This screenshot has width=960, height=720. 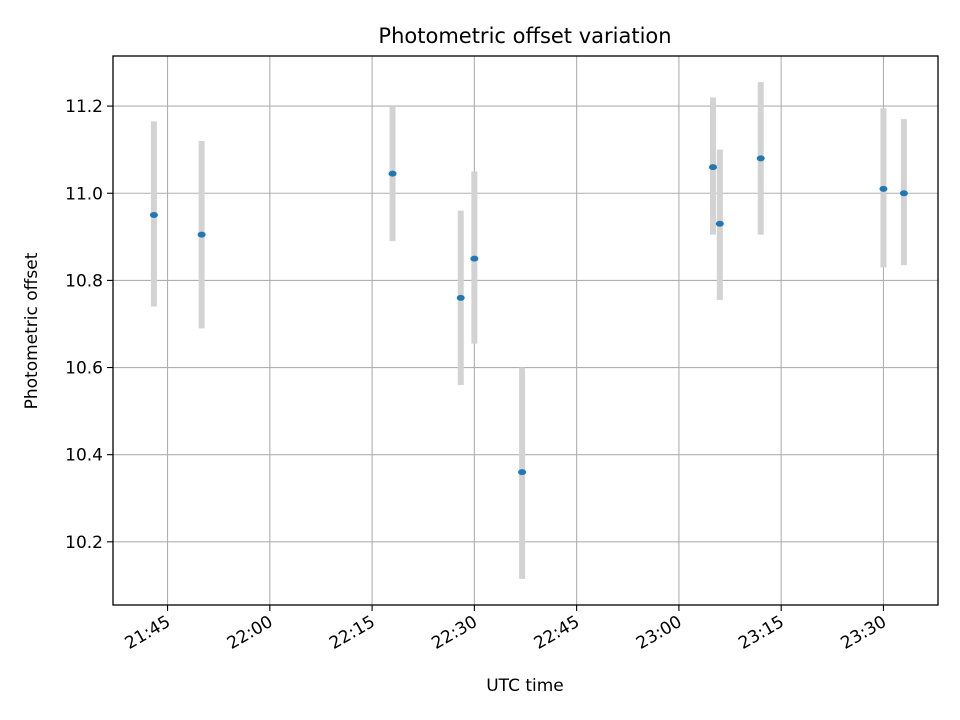 I want to click on x-tick-label: 23:15, so click(x=761, y=633).